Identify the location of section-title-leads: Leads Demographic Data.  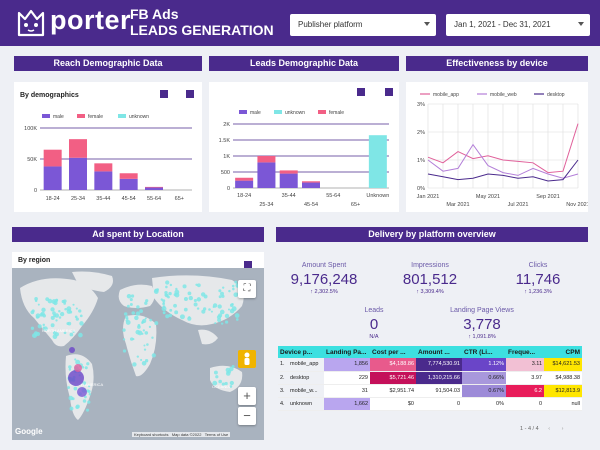
(304, 63).